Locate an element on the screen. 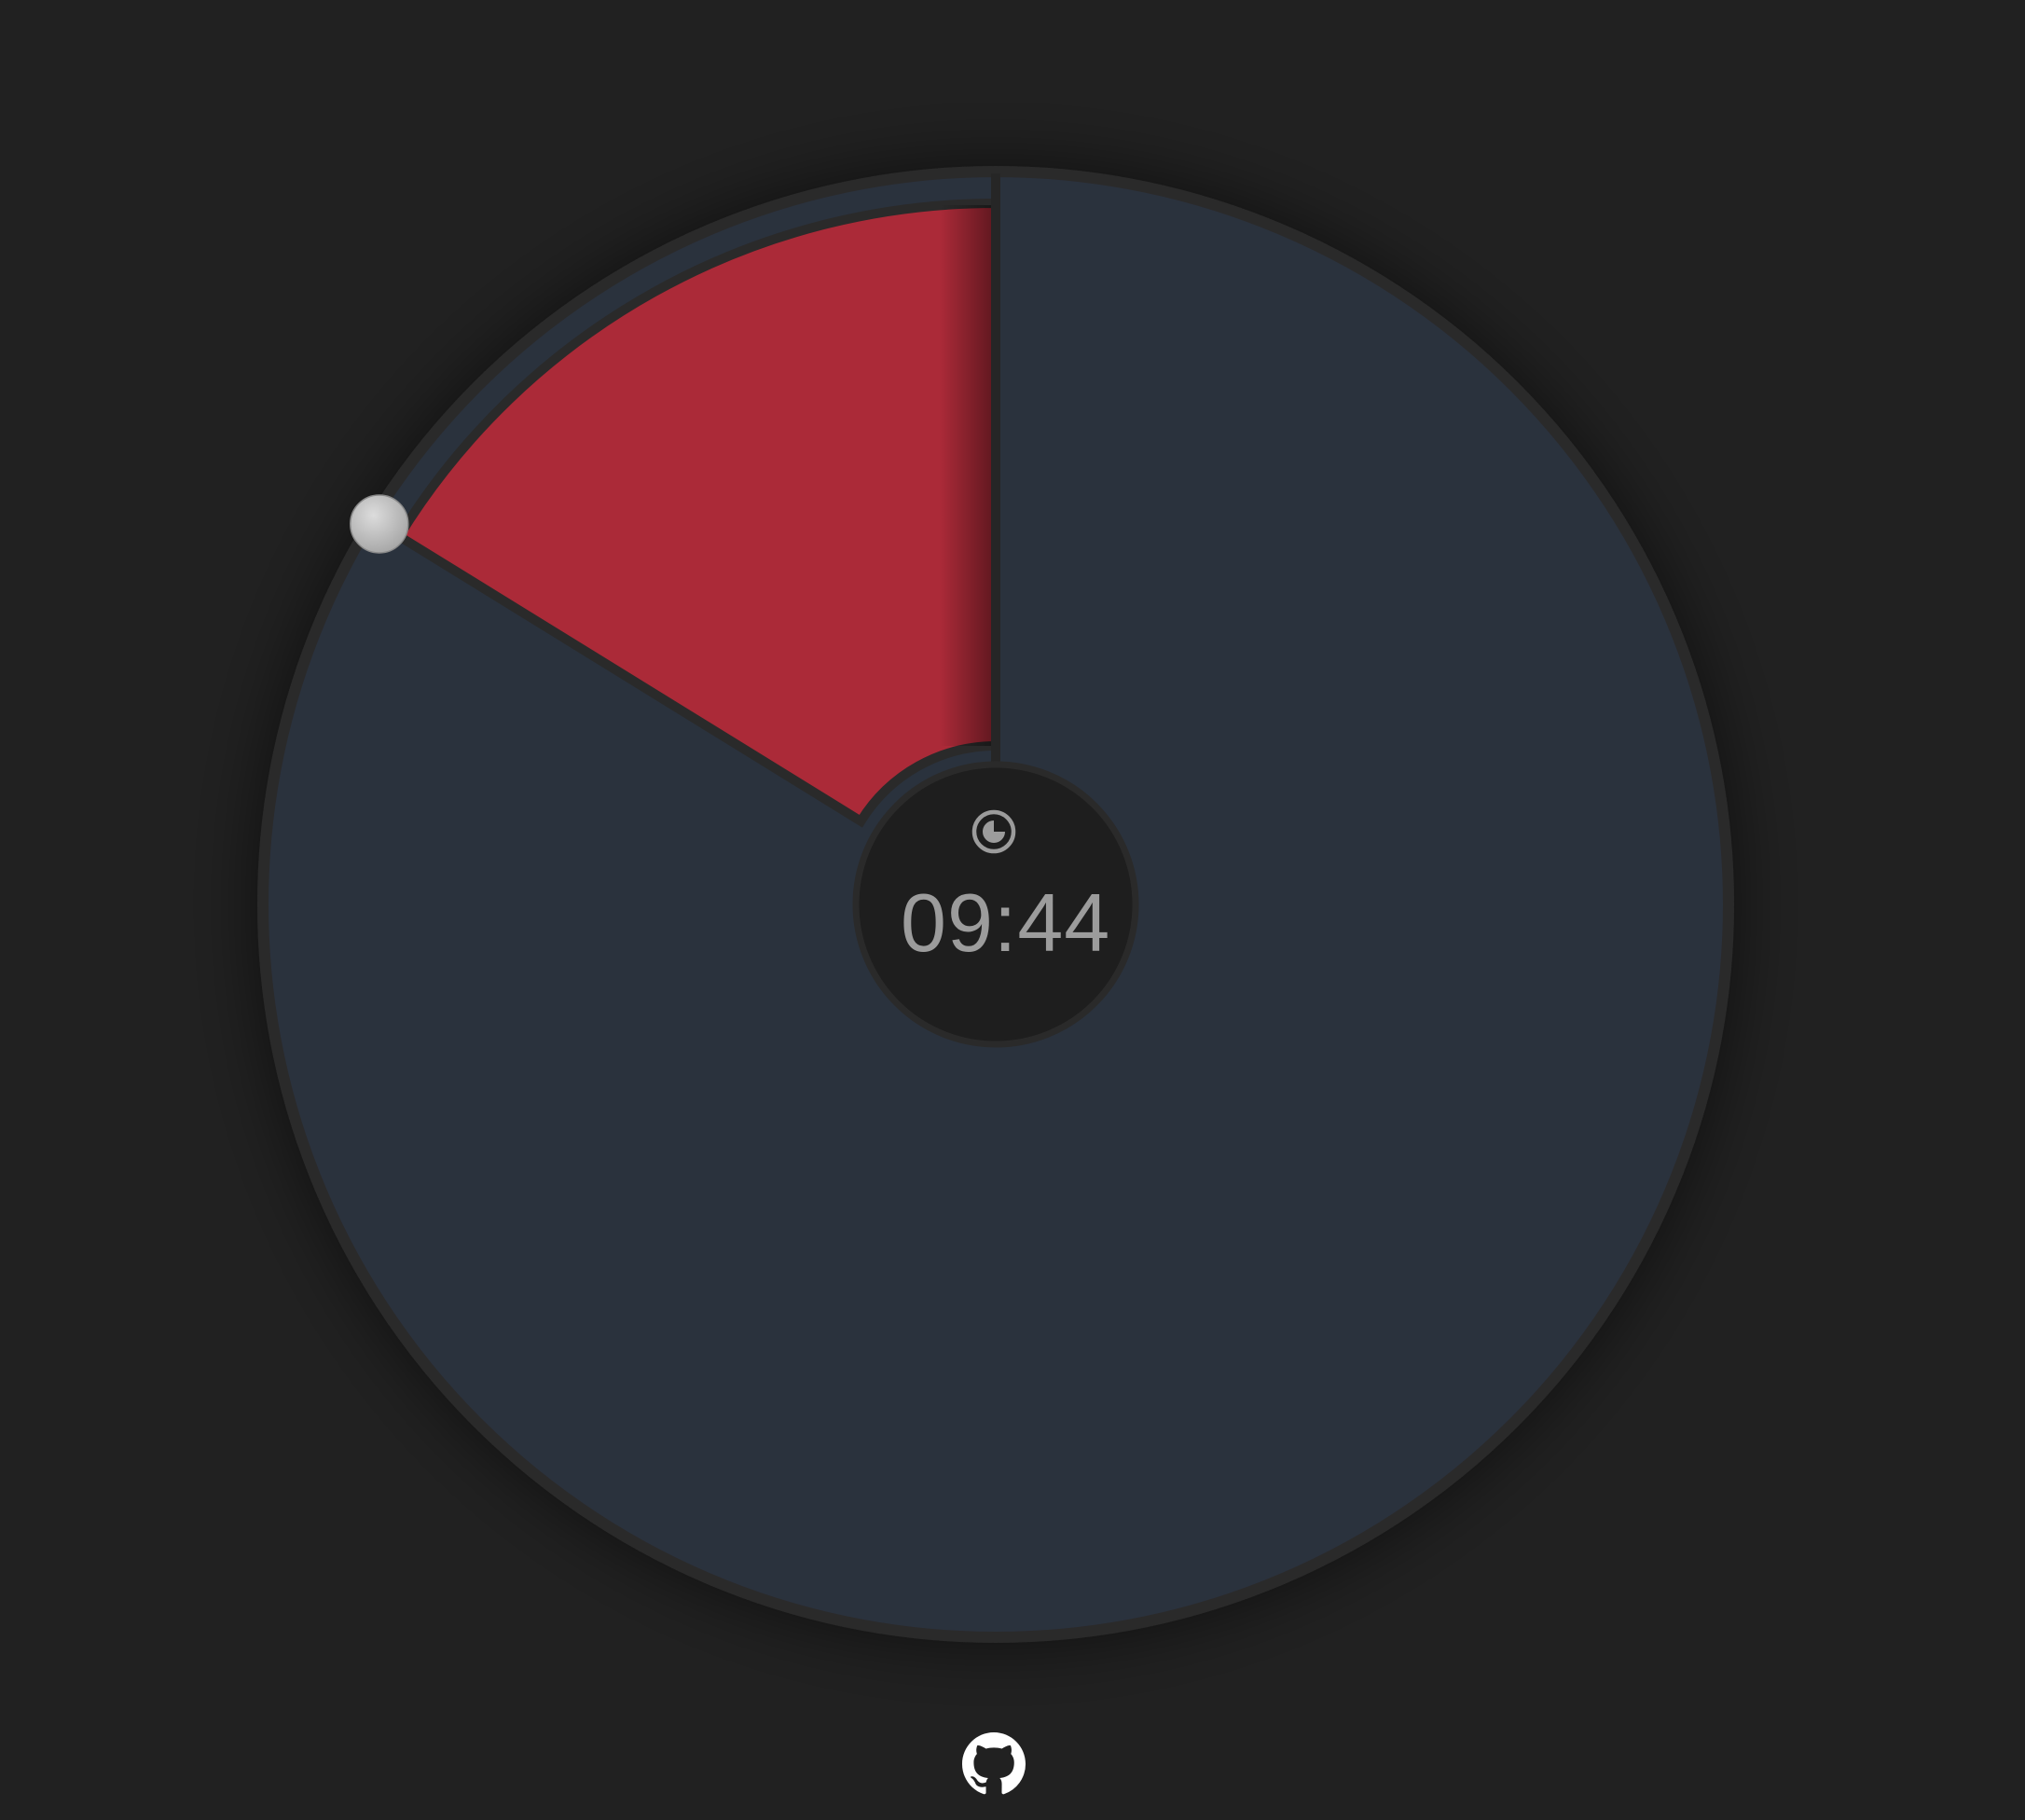  clock-icon is located at coordinates (993, 831).